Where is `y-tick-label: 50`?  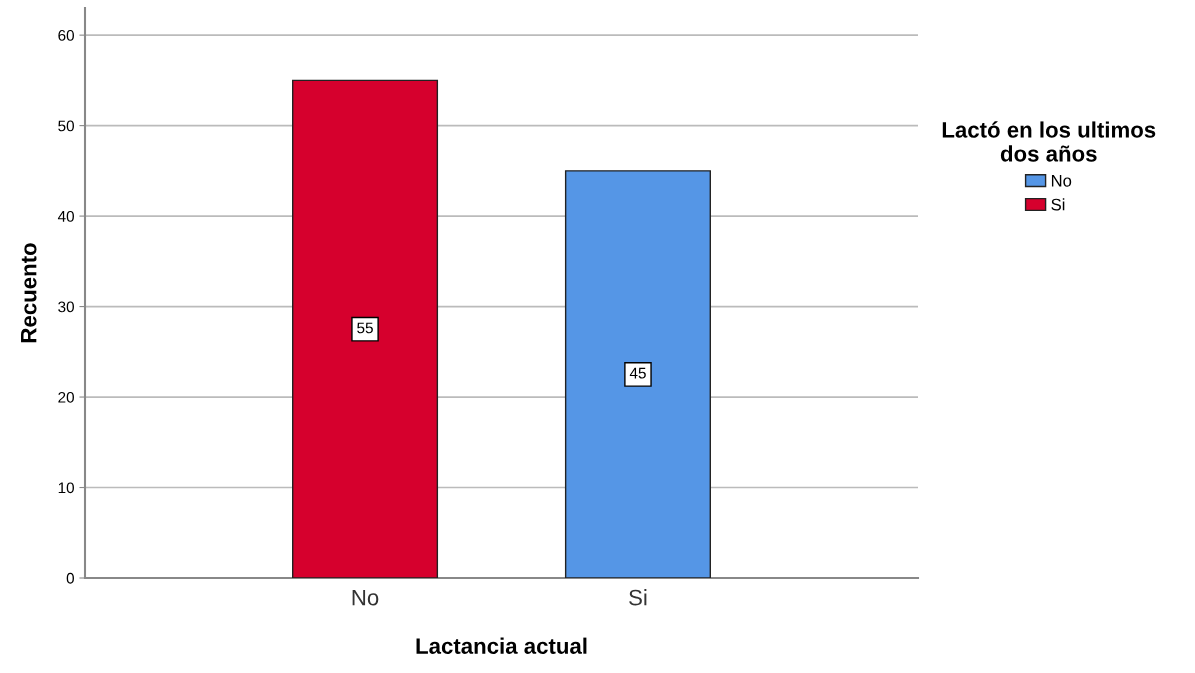
y-tick-label: 50 is located at coordinates (66, 126).